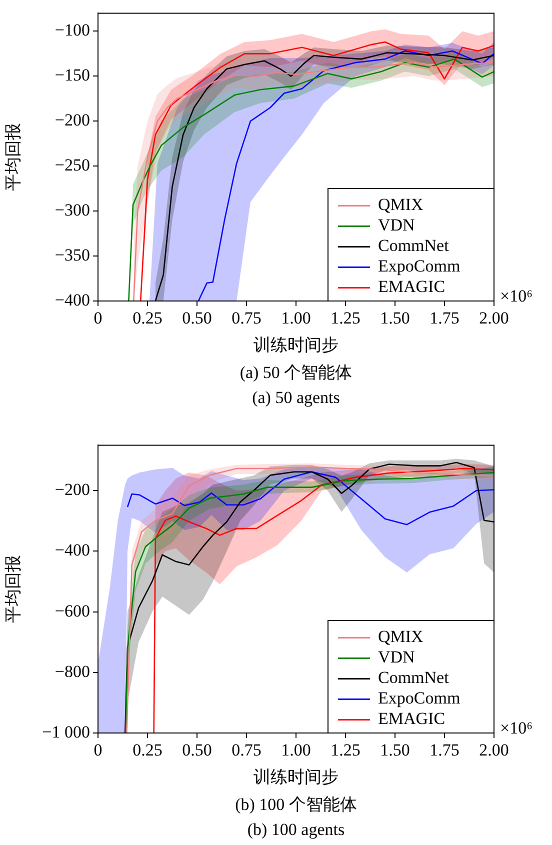  Describe the element at coordinates (72, 610) in the screenshot. I see `y-tick-label: −600` at that location.